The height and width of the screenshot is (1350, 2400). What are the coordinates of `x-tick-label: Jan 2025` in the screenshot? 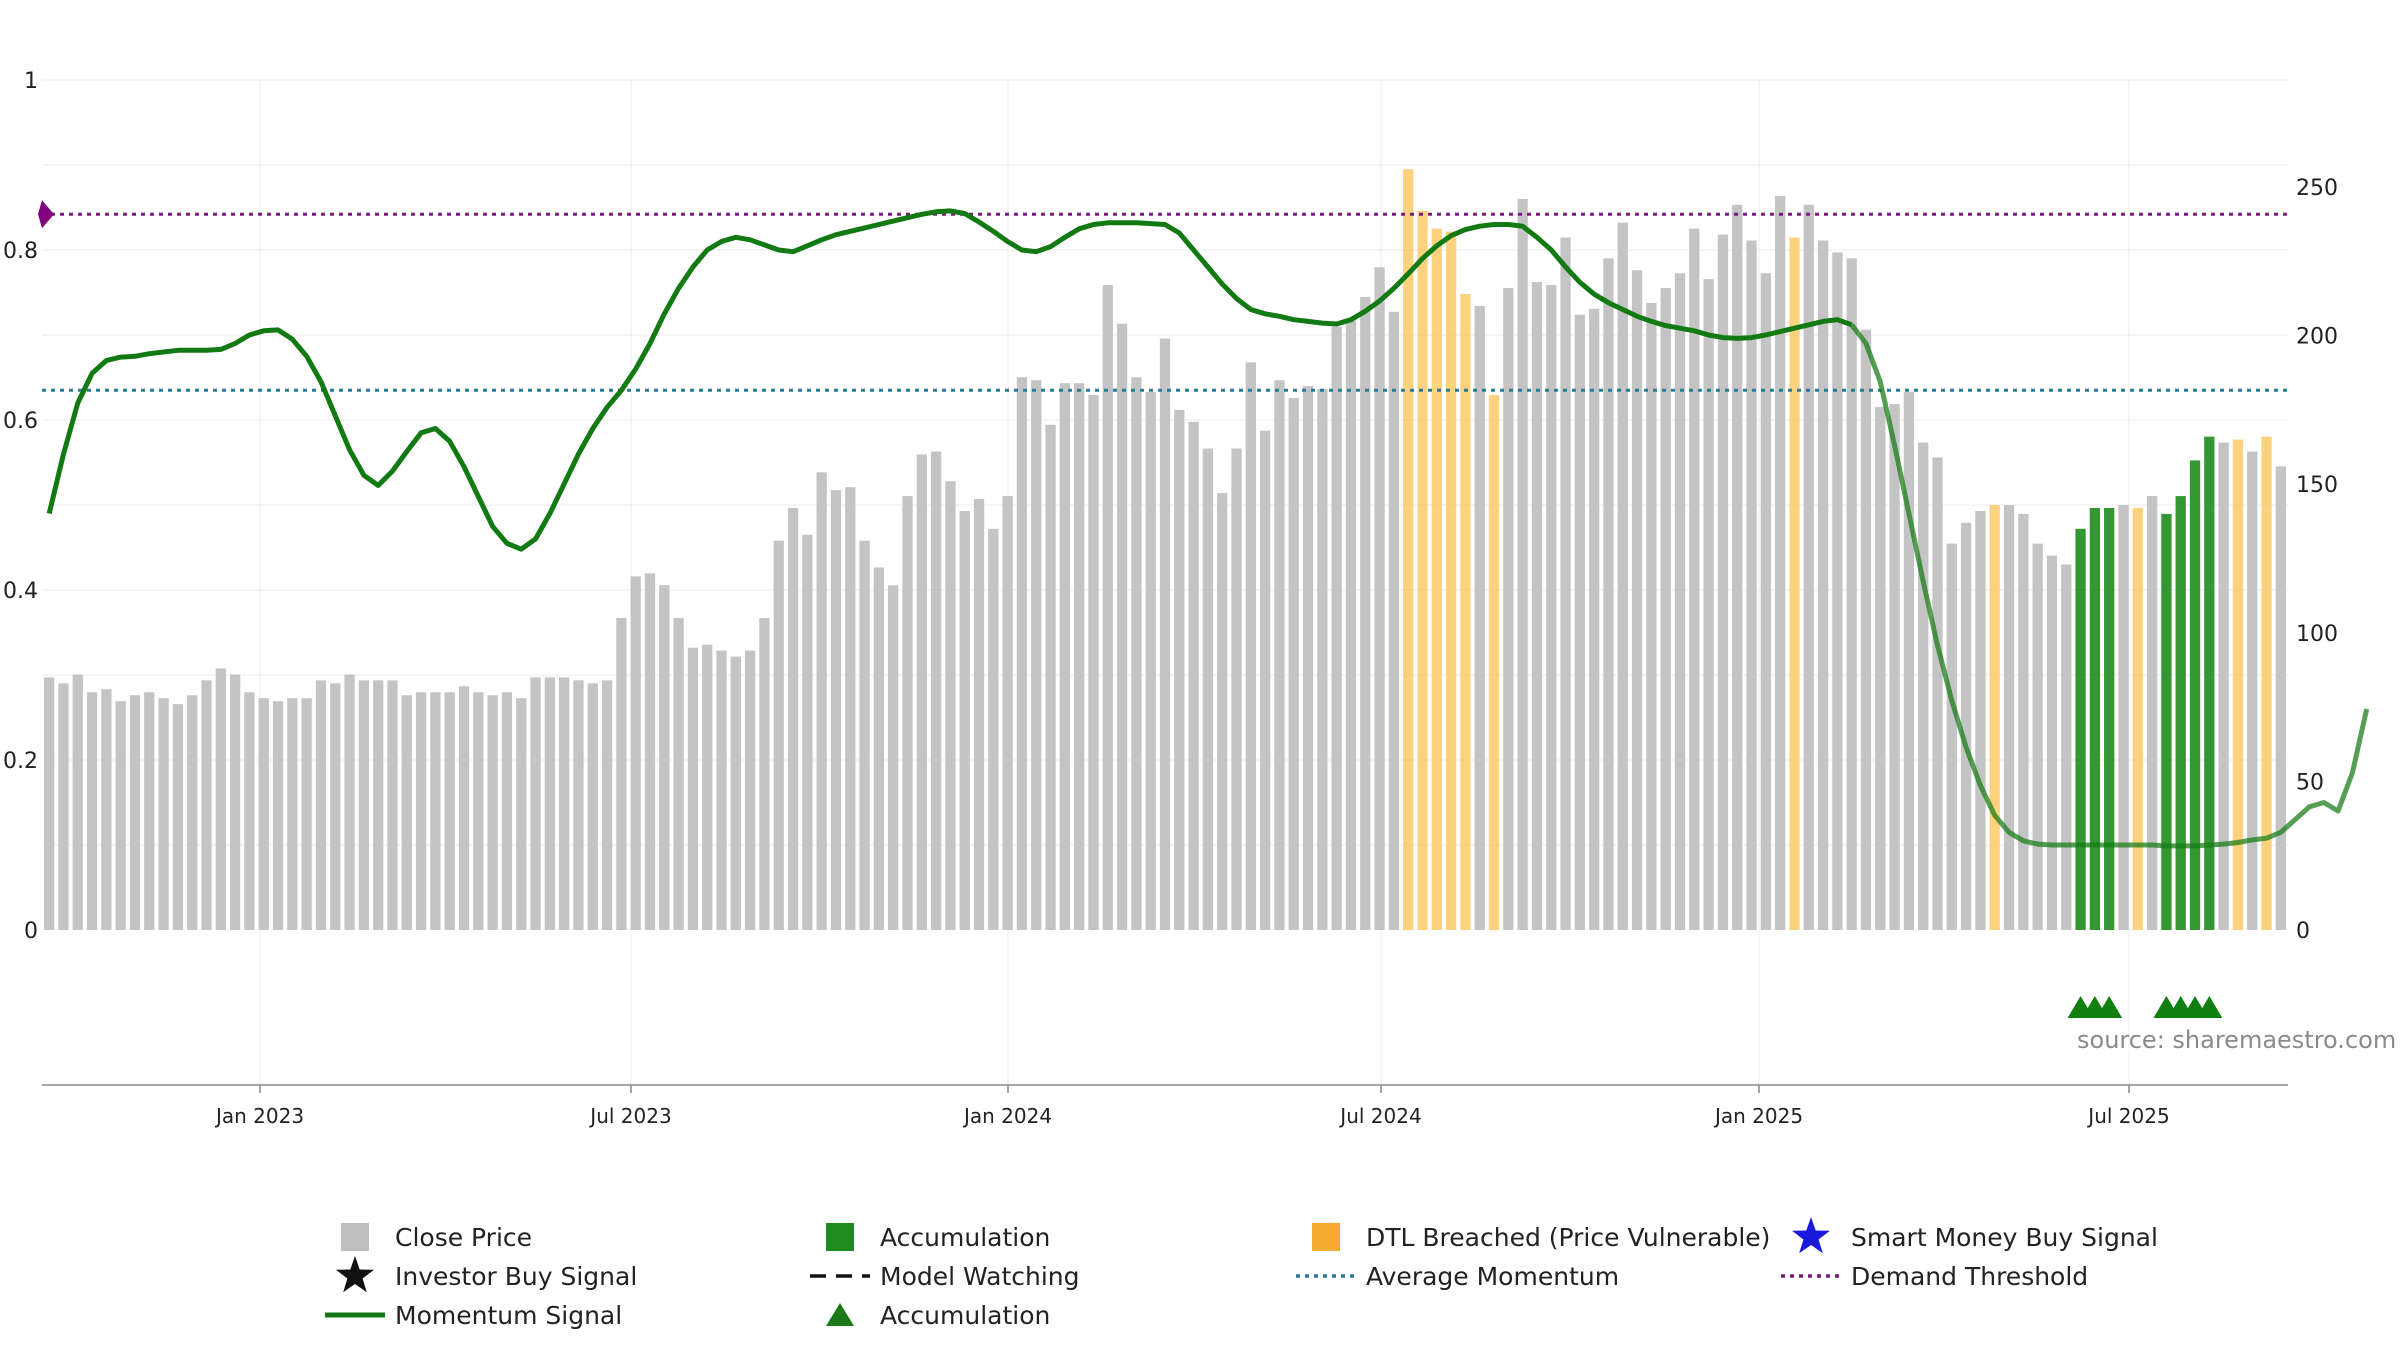 It's located at (1758, 1116).